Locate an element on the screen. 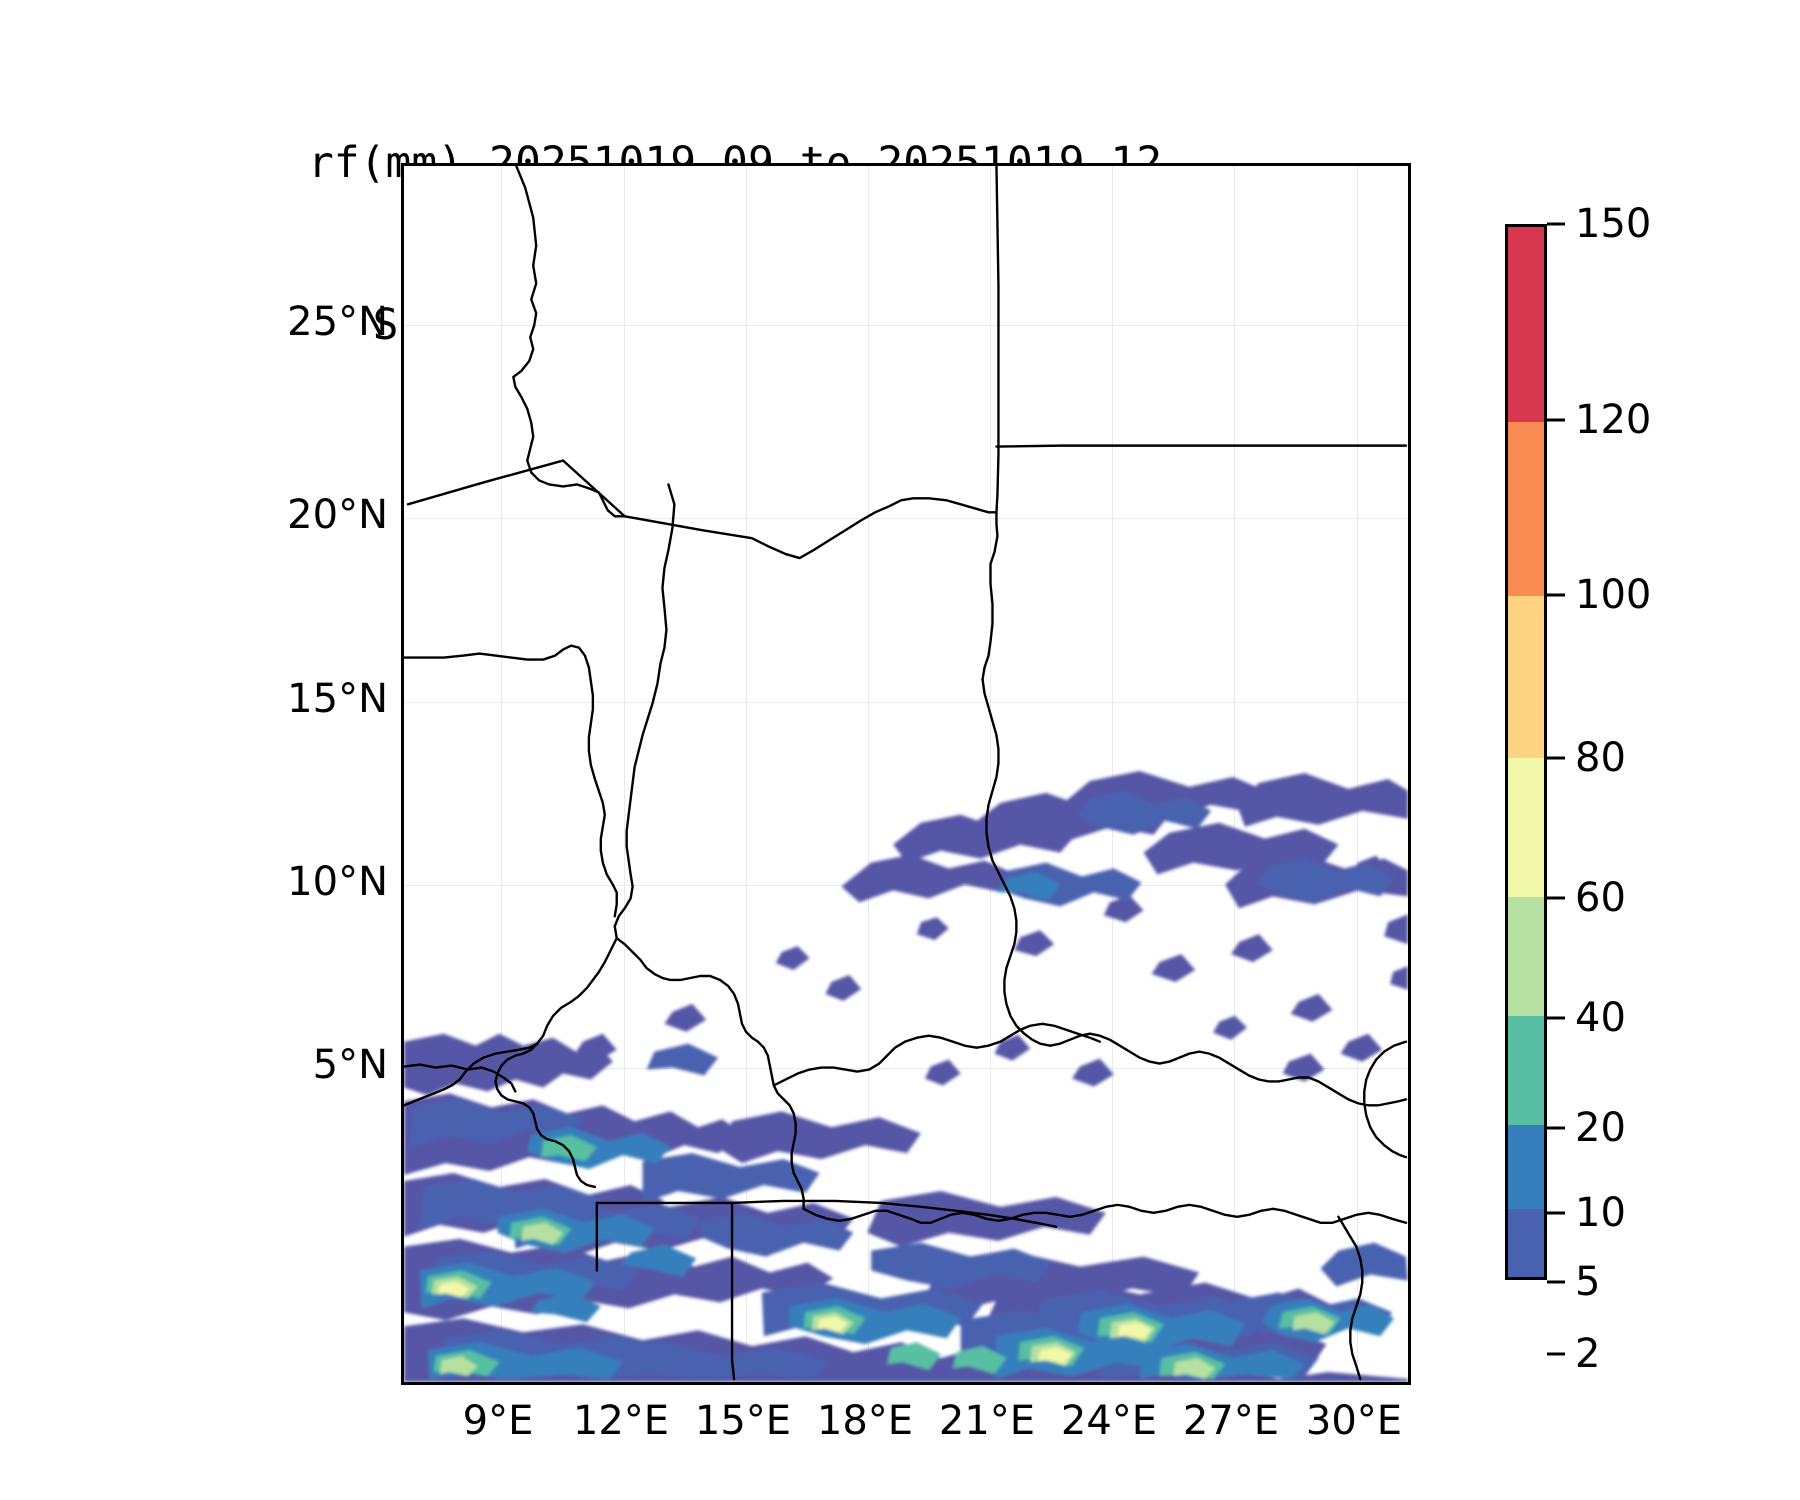  ytick-label-25n: 25°N is located at coordinates (337, 322).